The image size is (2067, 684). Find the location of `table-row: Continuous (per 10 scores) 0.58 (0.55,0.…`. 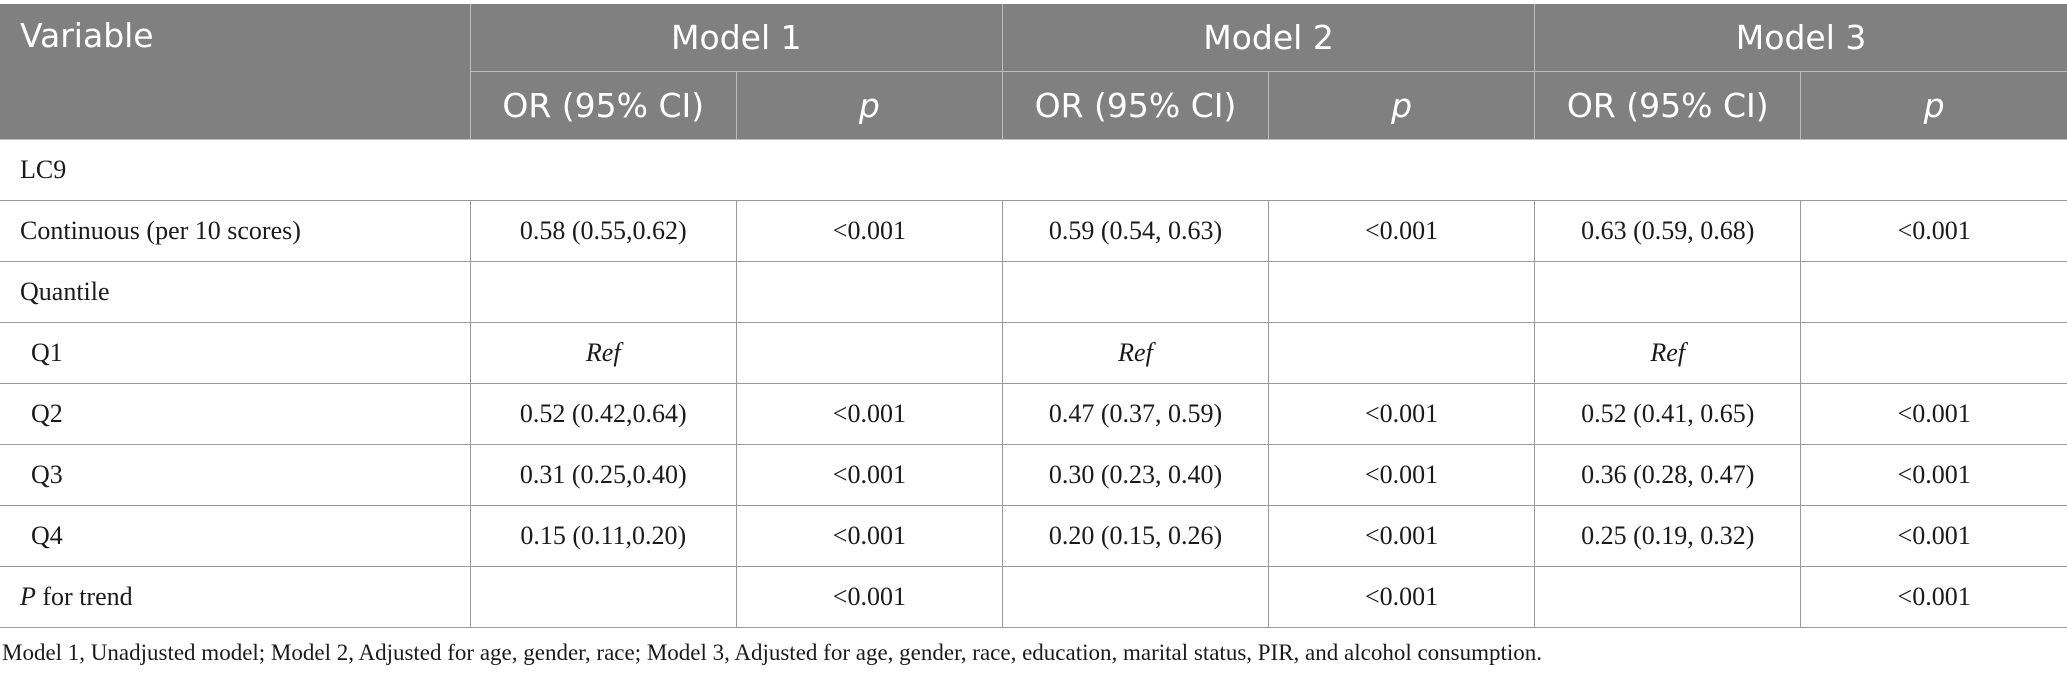

table-row: Continuous (per 10 scores) 0.58 (0.55,0.… is located at coordinates (1033, 231).